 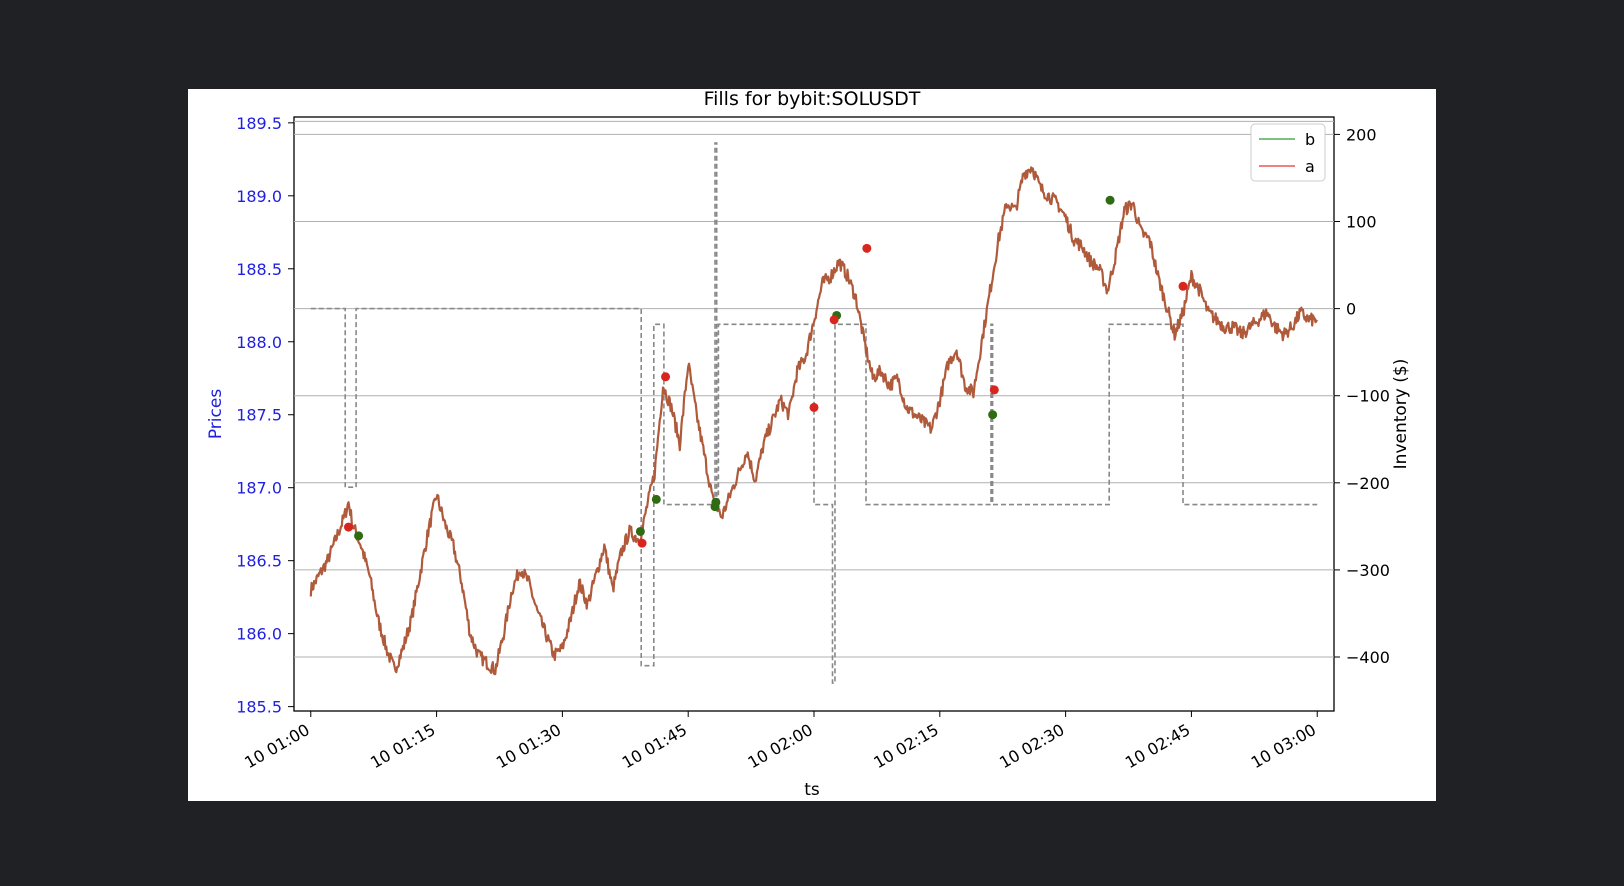 I want to click on legend: b a, so click(x=1288, y=152).